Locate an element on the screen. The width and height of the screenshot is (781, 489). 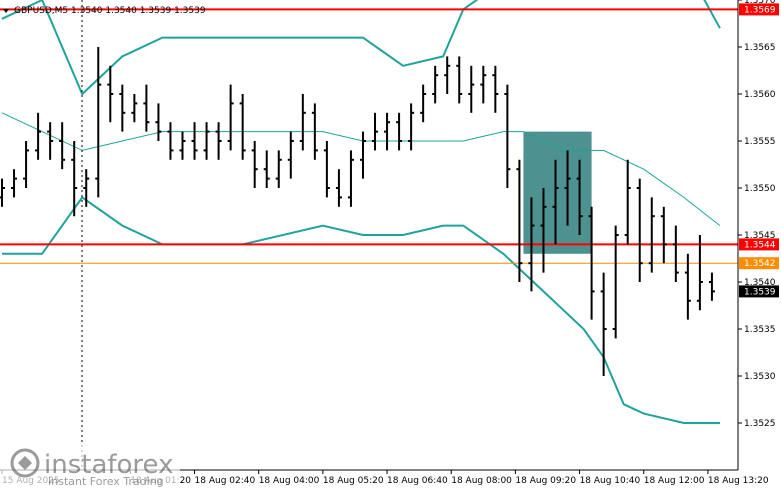
watermark: instaforex Instant Forex Trading is located at coordinates (90, 466).